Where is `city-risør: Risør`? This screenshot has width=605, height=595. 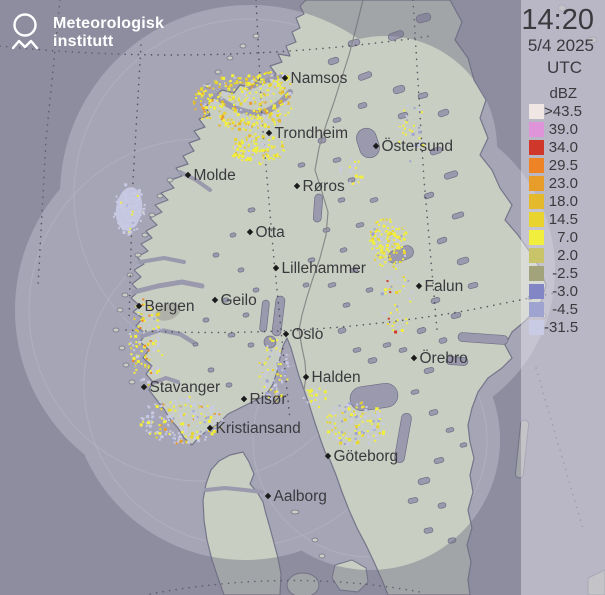 city-risør: Risør is located at coordinates (263, 399).